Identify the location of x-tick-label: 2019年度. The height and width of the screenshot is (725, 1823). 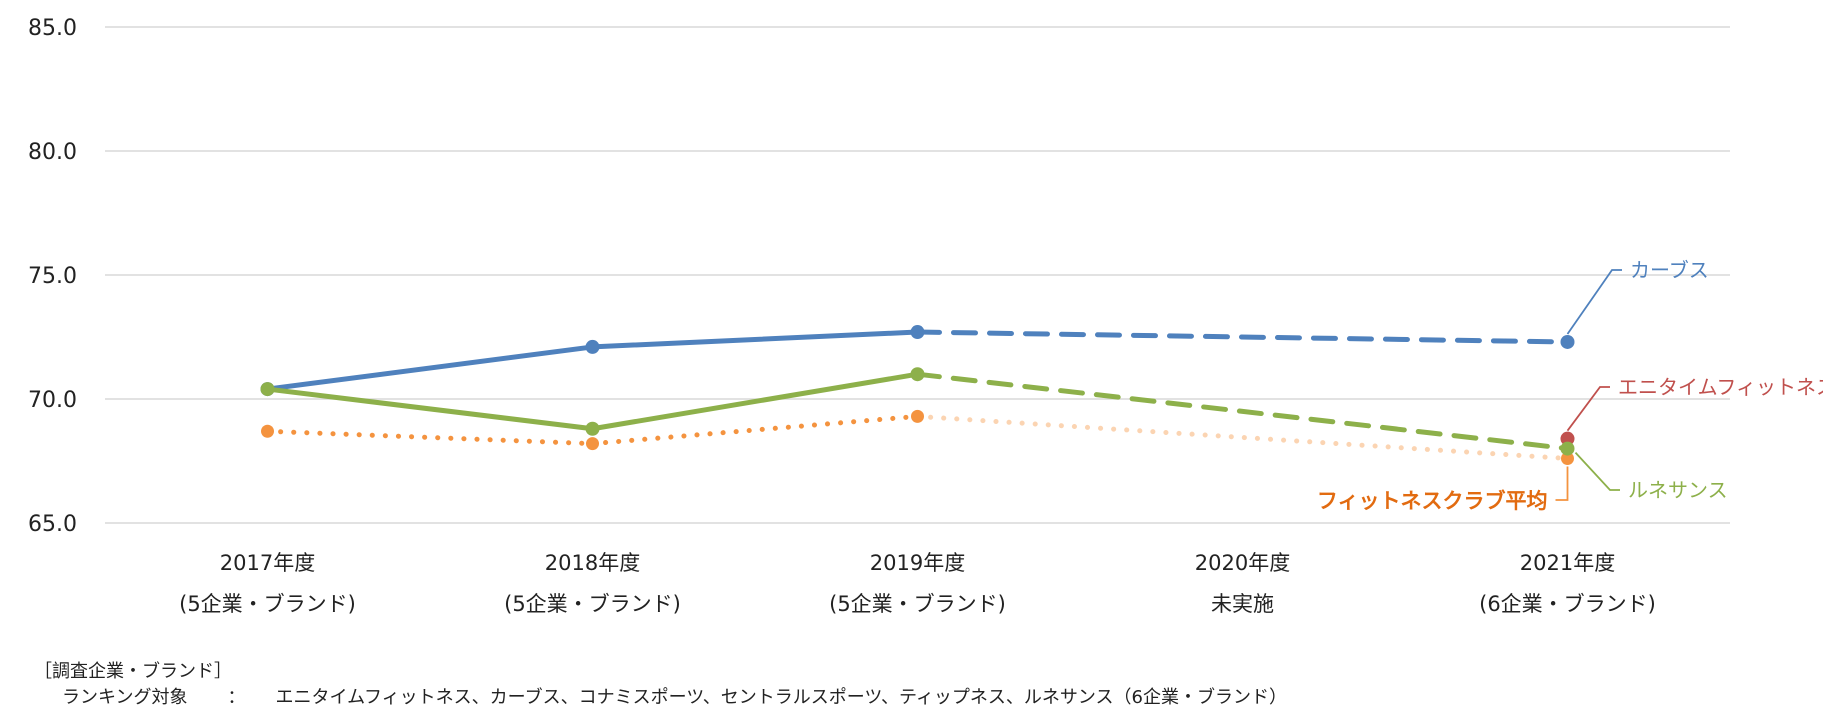
(917, 563).